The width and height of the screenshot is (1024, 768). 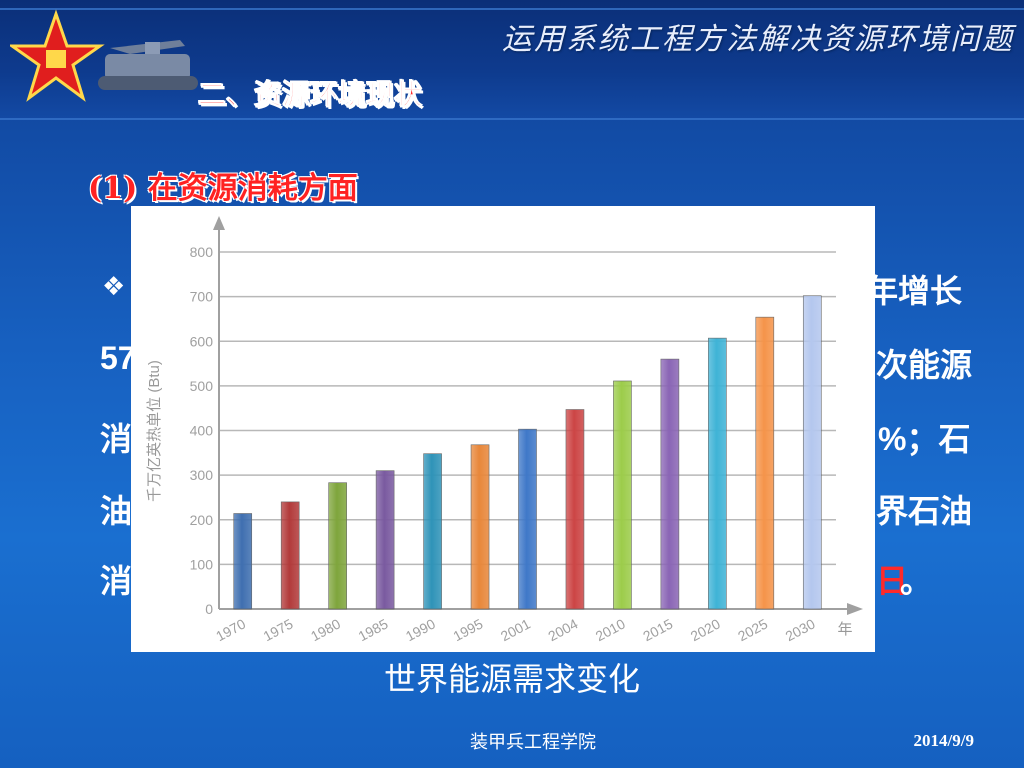 I want to click on y-tick-label: 800, so click(x=202, y=252).